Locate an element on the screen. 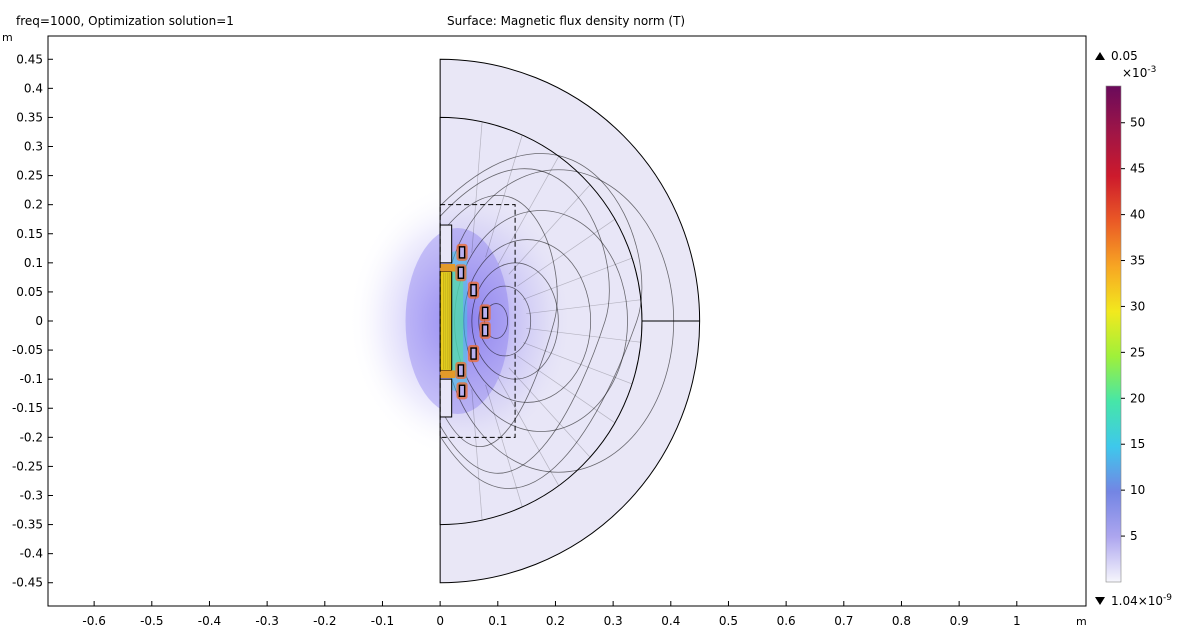  y-tick-label: -0.4 is located at coordinates (31, 554).